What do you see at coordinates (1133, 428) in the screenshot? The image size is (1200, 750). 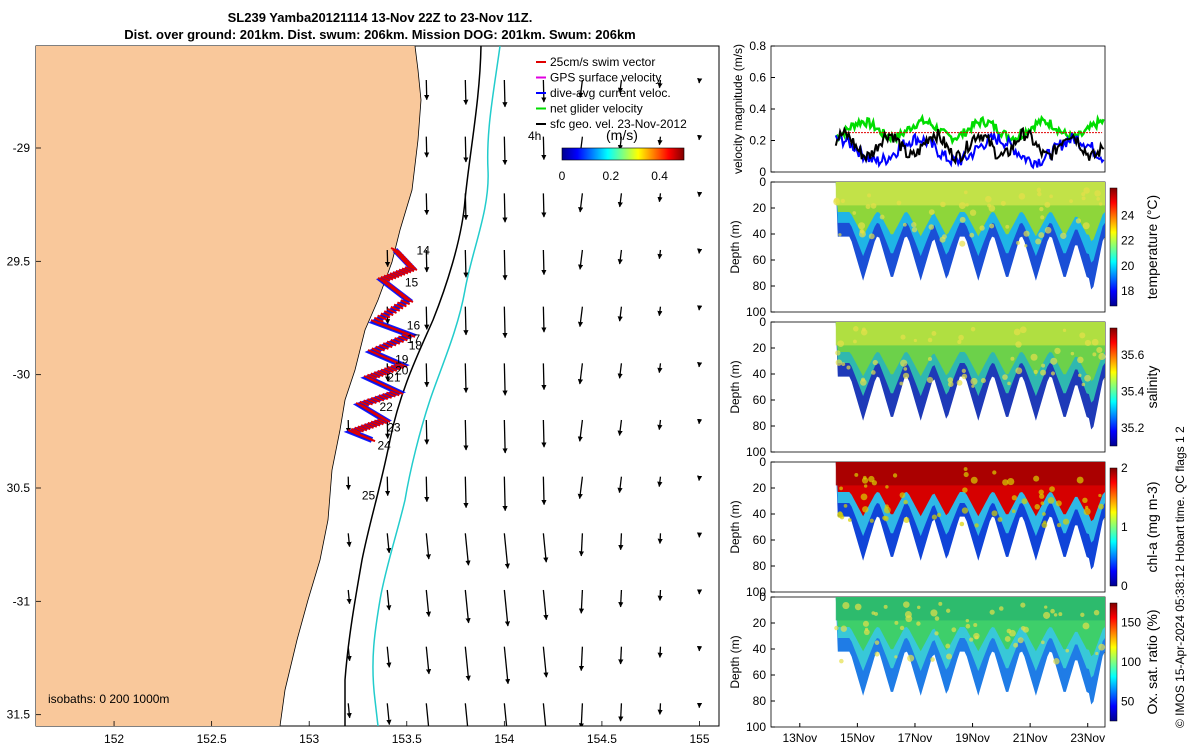 I see `colorbar-tick-label: 35.2` at bounding box center [1133, 428].